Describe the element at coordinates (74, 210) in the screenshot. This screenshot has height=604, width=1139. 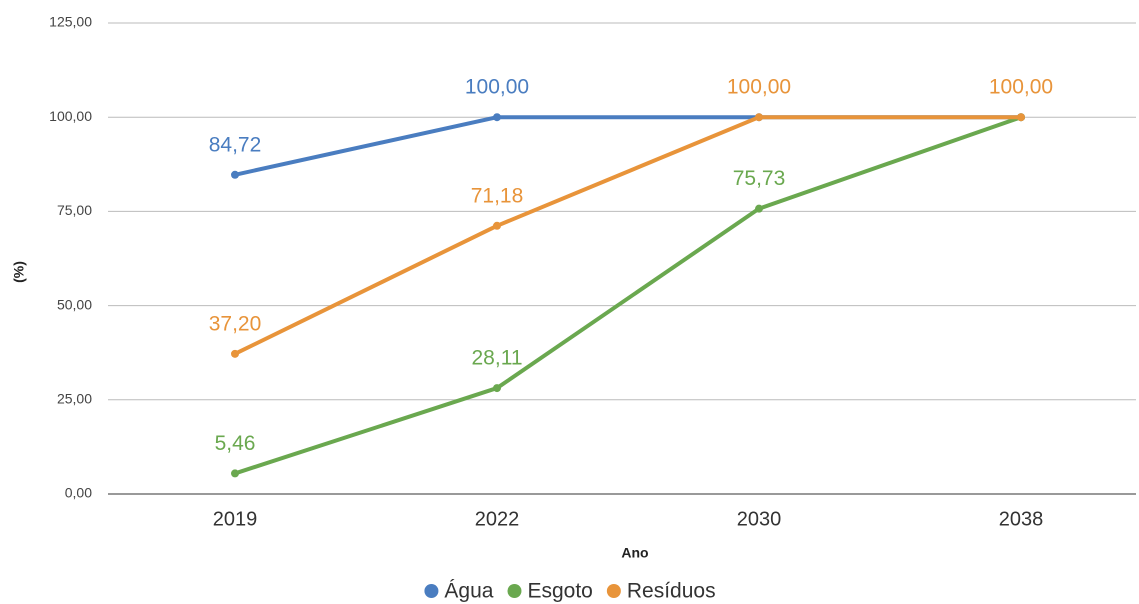
I see `y-tick-label: 75,00` at that location.